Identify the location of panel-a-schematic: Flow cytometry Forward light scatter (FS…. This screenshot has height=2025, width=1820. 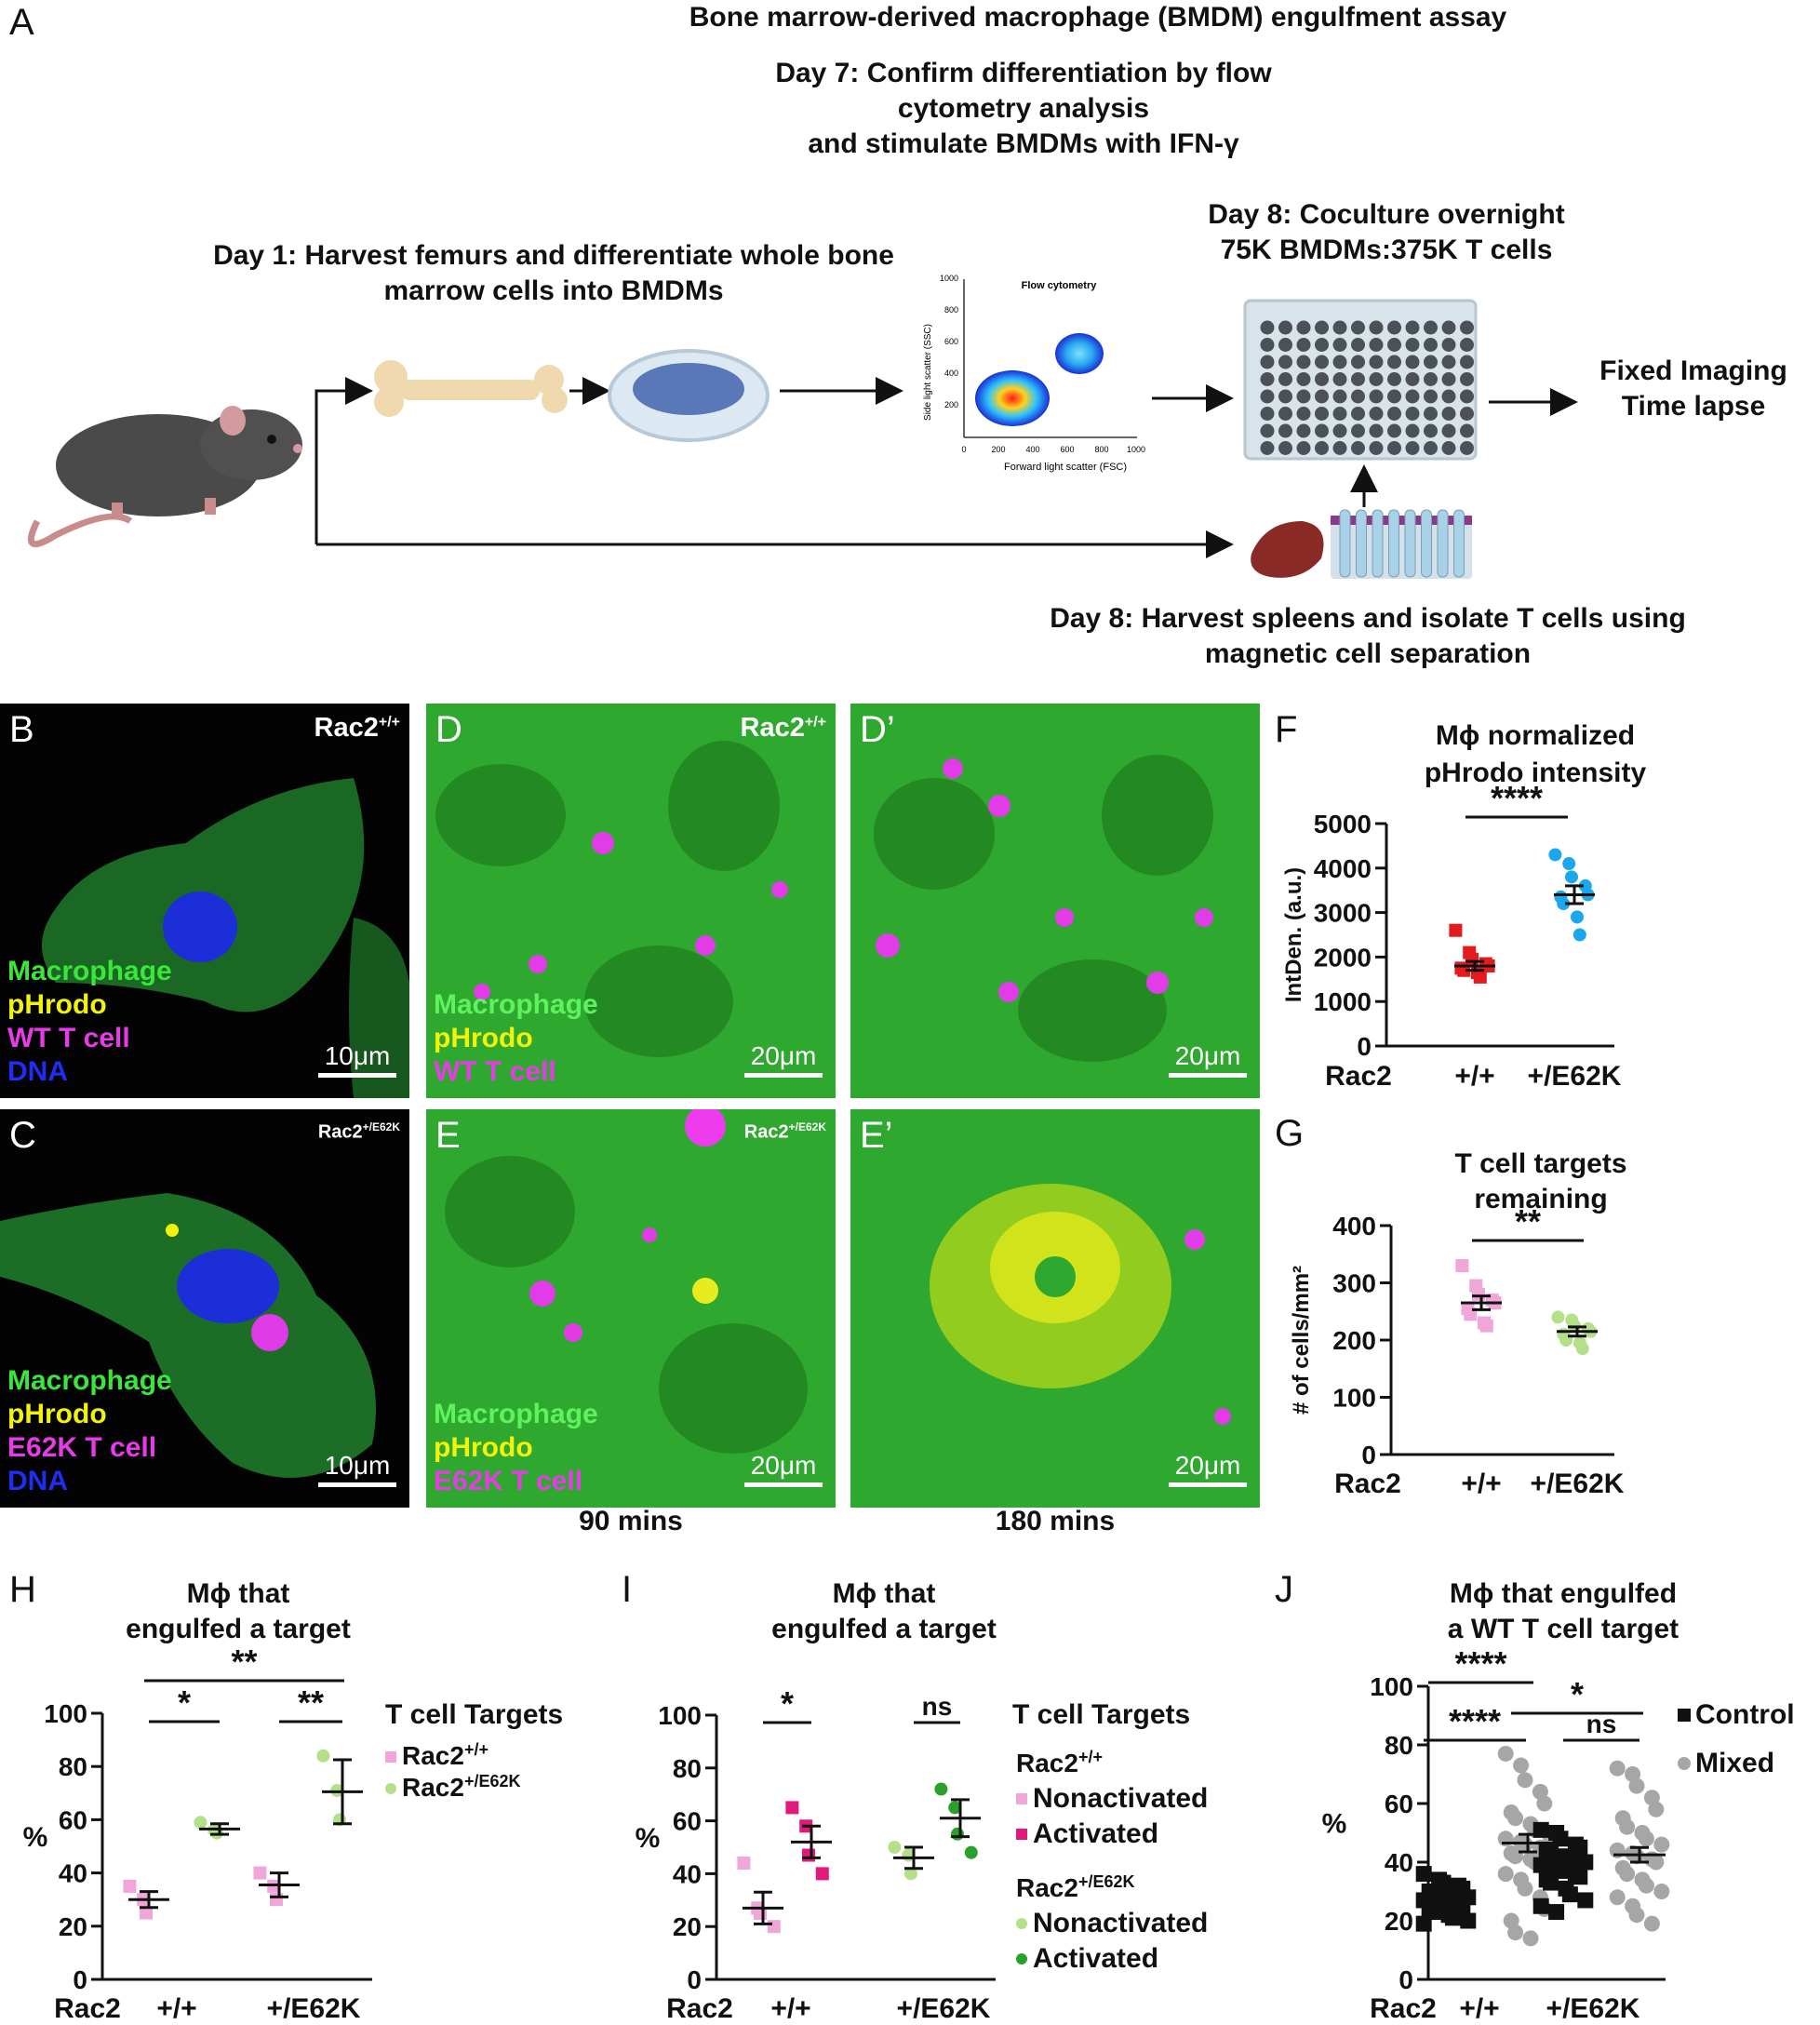
(802, 427).